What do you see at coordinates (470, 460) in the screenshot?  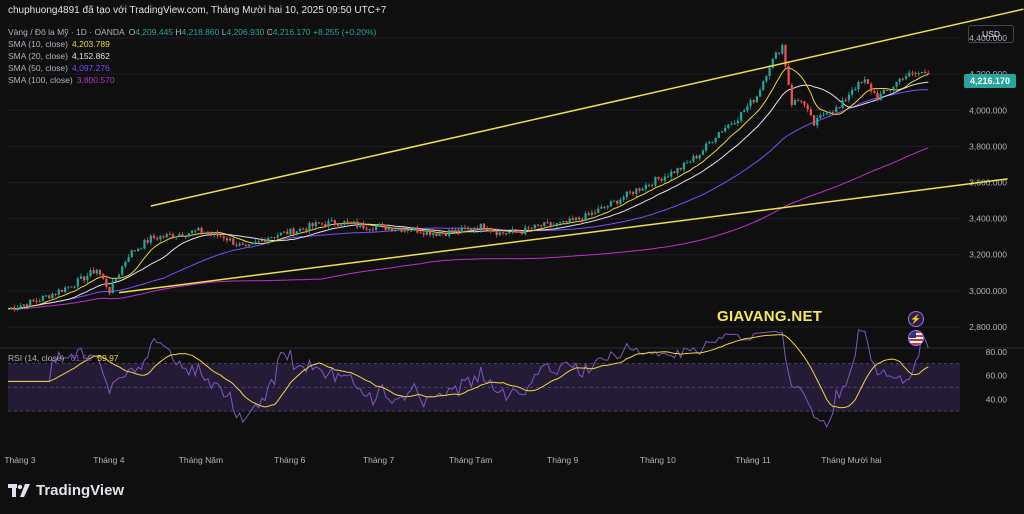 I see `time-tick-label: Tháng Tám` at bounding box center [470, 460].